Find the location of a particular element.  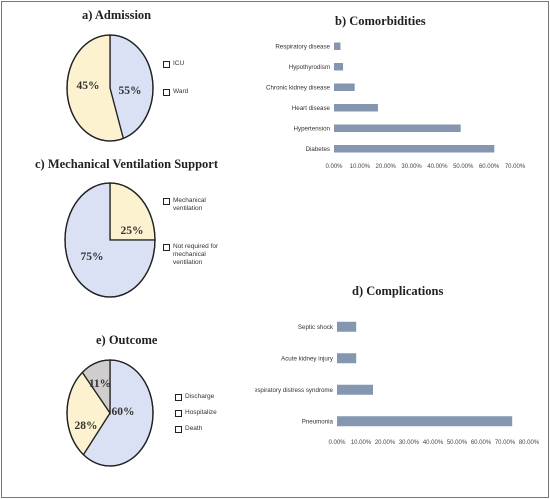

legend-item-hospitalize: Hospitalize is located at coordinates (196, 413).